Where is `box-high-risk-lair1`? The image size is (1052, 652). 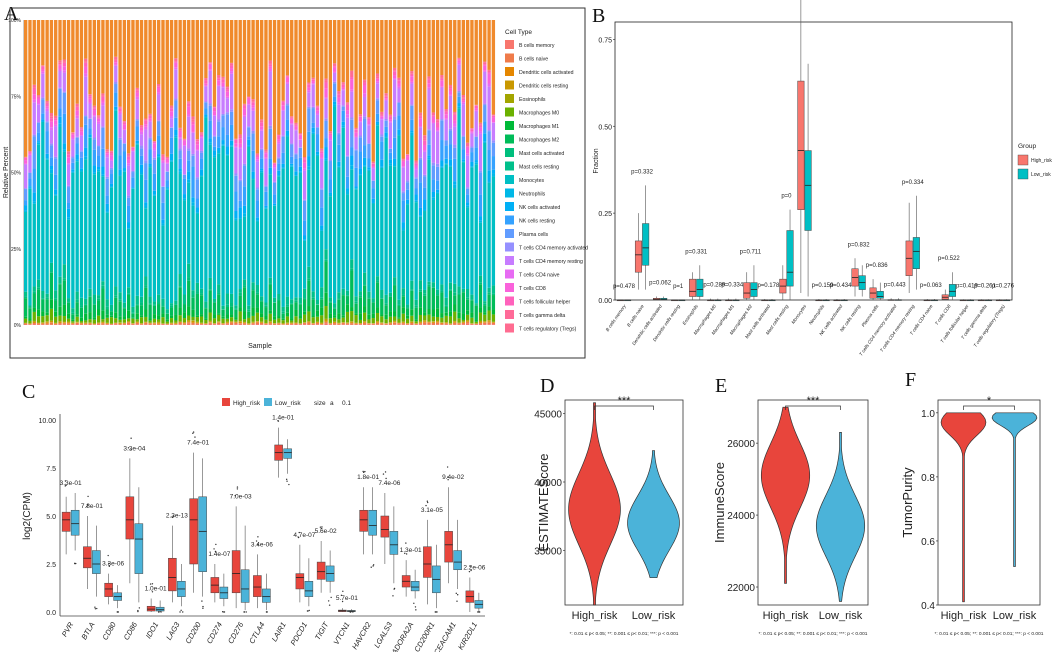
box-high-risk-lair1 is located at coordinates (278, 452).